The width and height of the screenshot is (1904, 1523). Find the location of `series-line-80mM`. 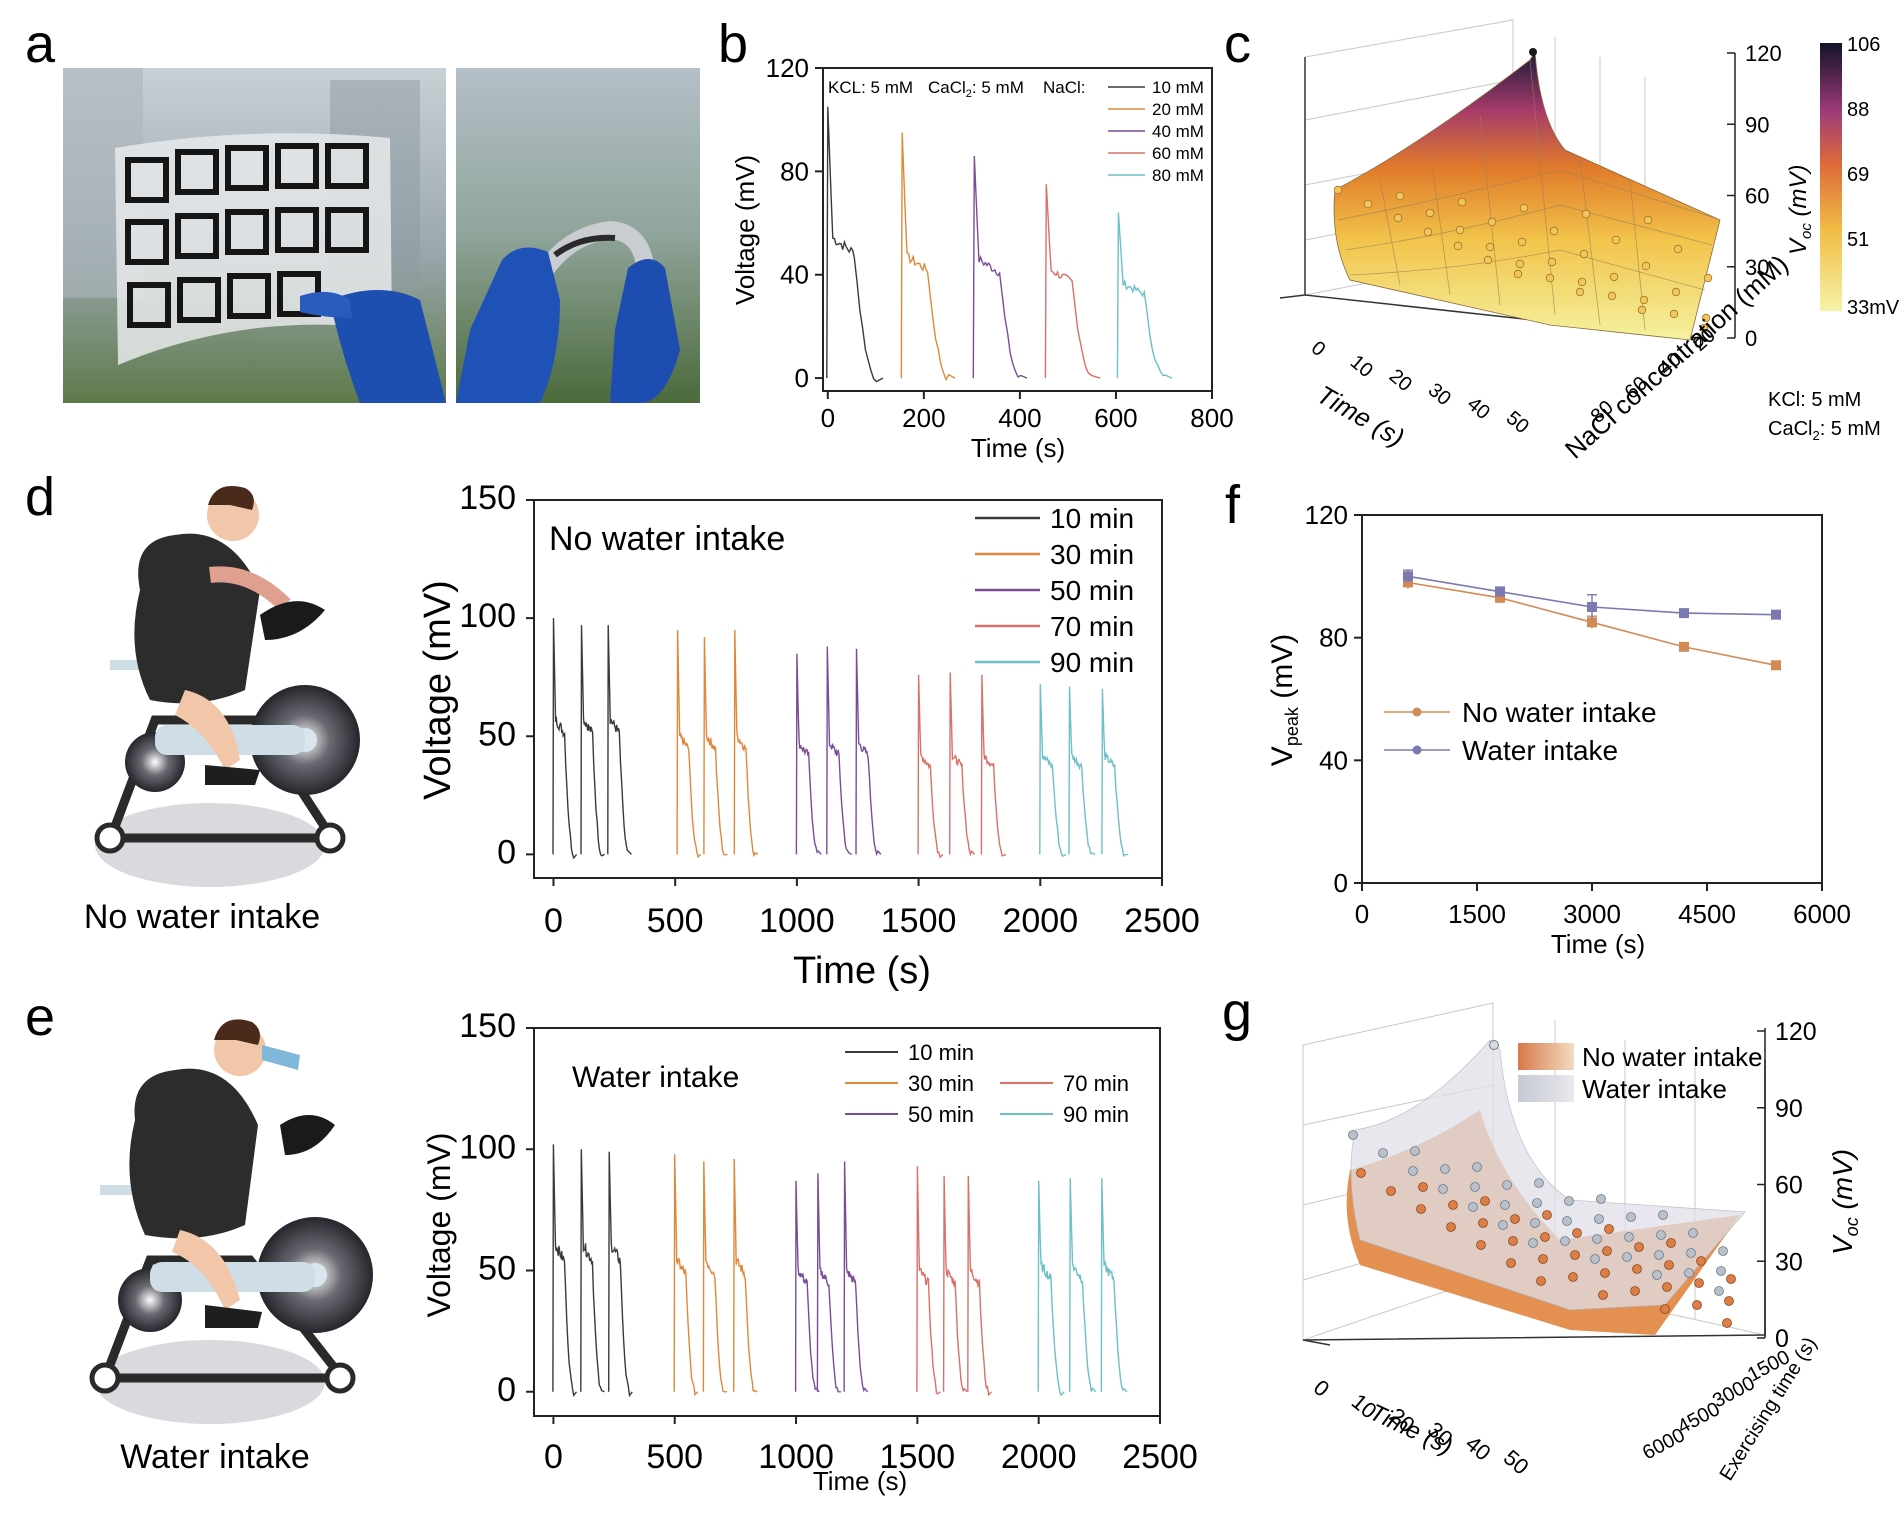

series-line-80mM is located at coordinates (1144, 295).